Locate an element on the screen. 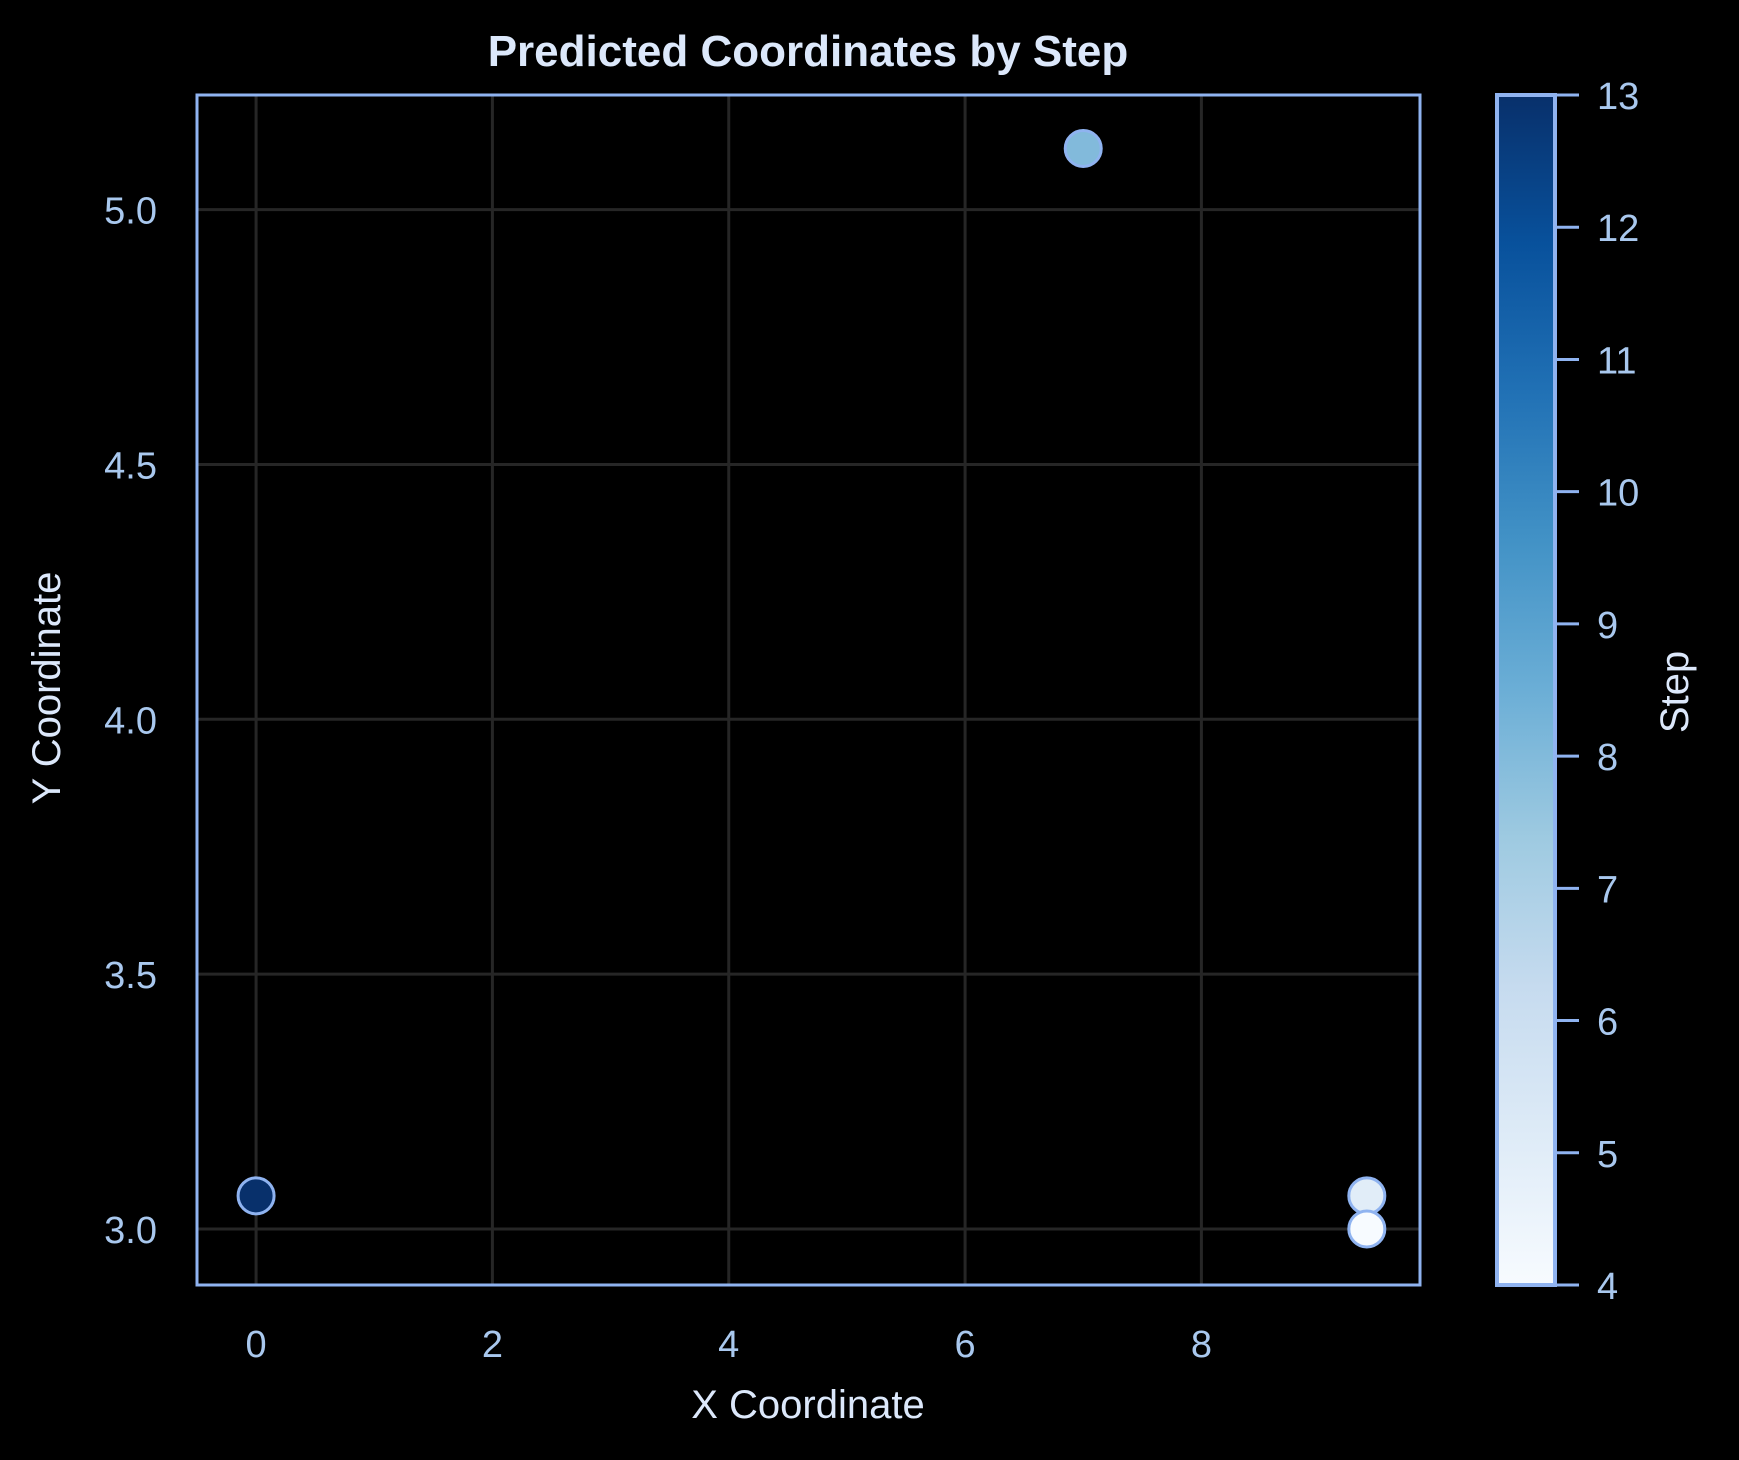  x-tick-label: 8 is located at coordinates (1201, 1345).